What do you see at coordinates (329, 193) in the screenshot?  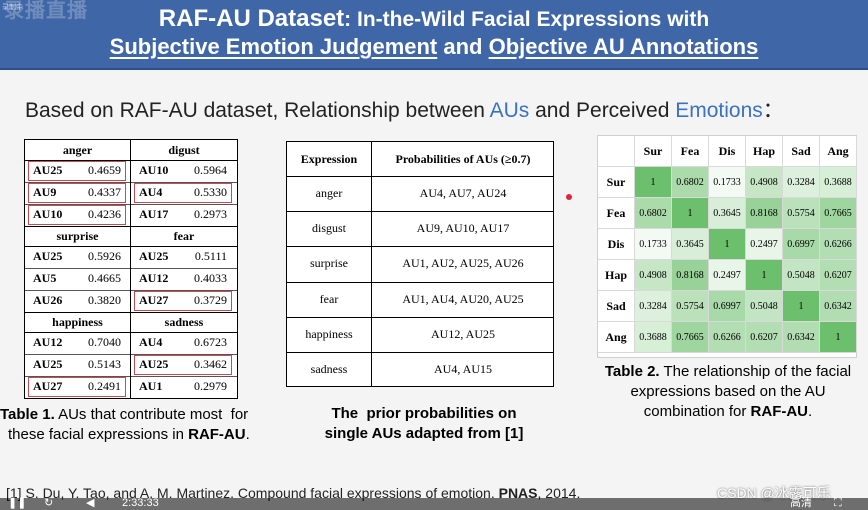 I see `table2-expression-cell: anger` at bounding box center [329, 193].